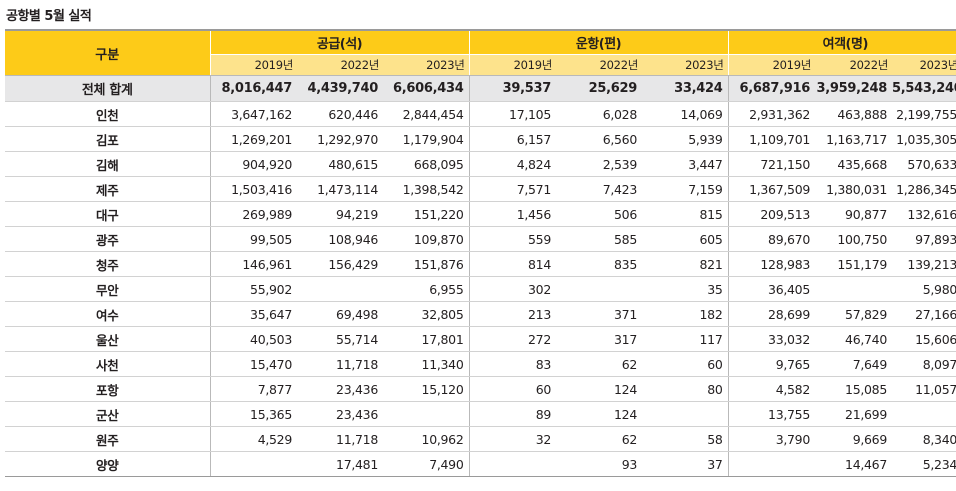 The width and height of the screenshot is (956, 491). I want to click on table-cell: 55,714, so click(340, 339).